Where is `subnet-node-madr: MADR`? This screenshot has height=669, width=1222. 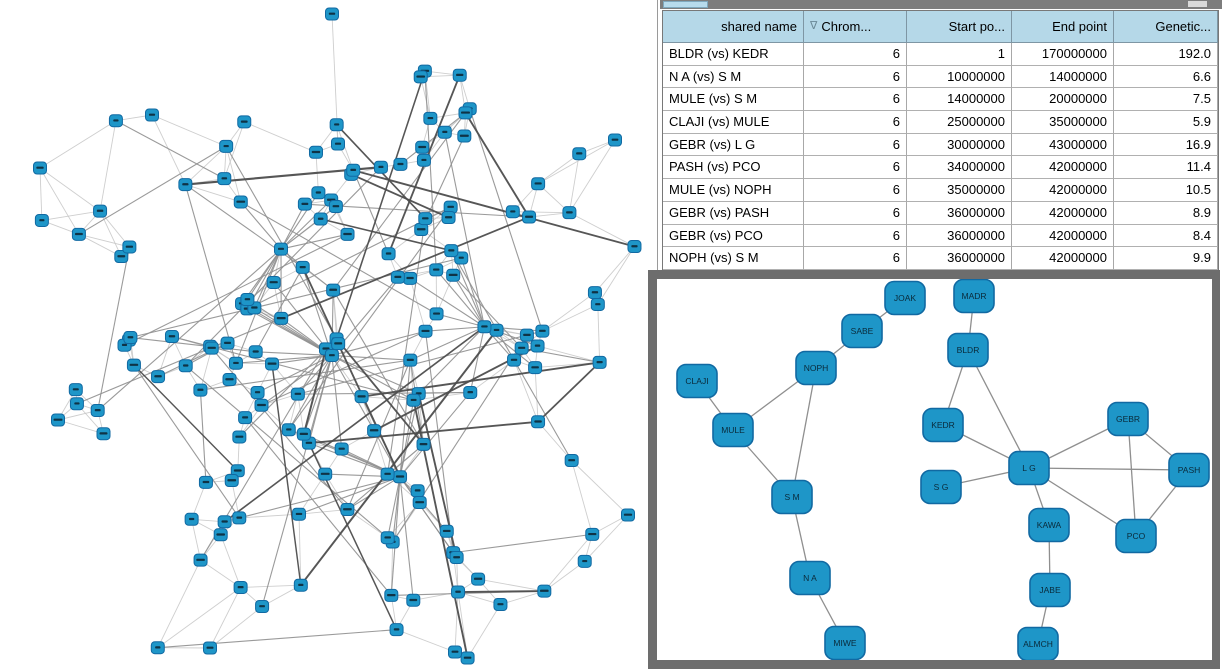 subnet-node-madr: MADR is located at coordinates (974, 296).